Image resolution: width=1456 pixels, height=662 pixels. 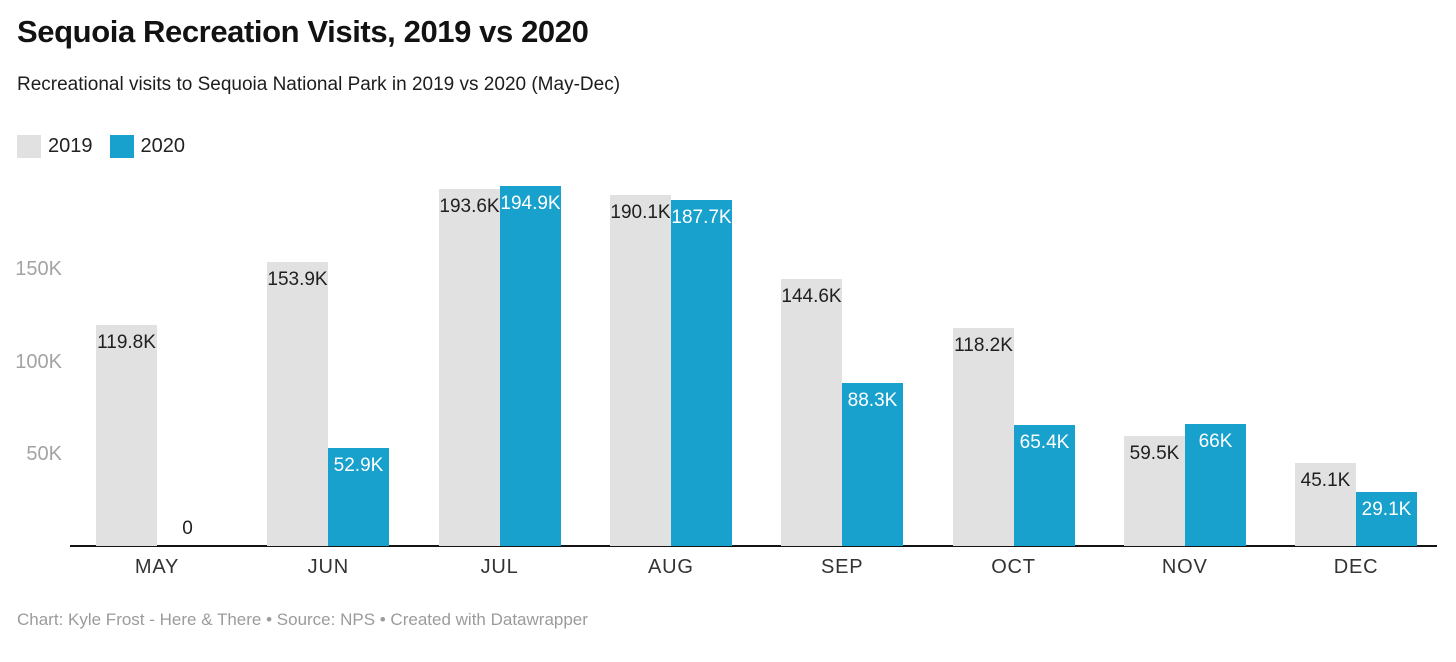 What do you see at coordinates (163, 146) in the screenshot?
I see `legend-label: 2020` at bounding box center [163, 146].